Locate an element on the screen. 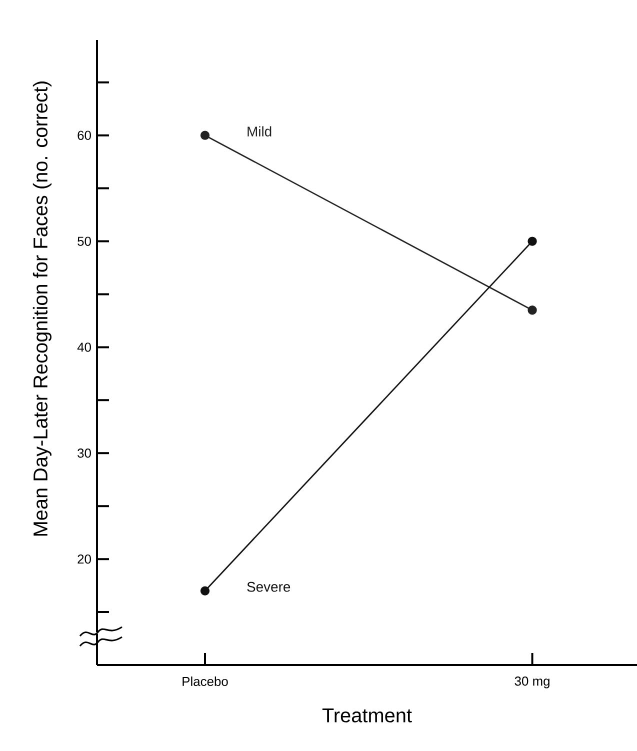 The height and width of the screenshot is (751, 637). x-tick-label: Placebo is located at coordinates (205, 681).